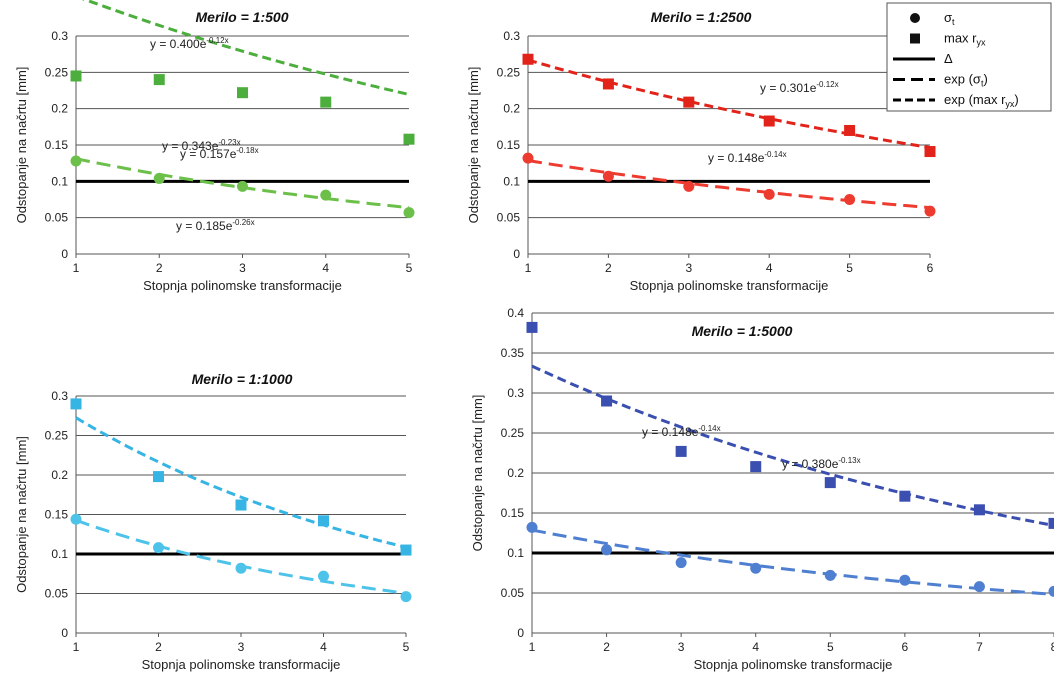  I want to click on legend-label: Δ, so click(948, 58).